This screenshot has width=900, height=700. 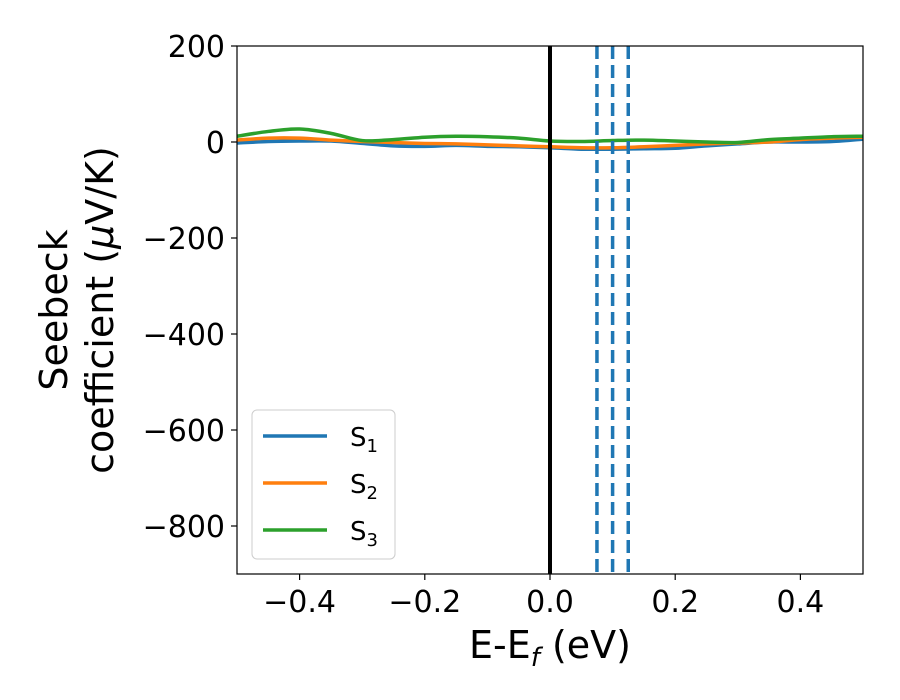 What do you see at coordinates (184, 431) in the screenshot?
I see `y-tick-label: −600` at bounding box center [184, 431].